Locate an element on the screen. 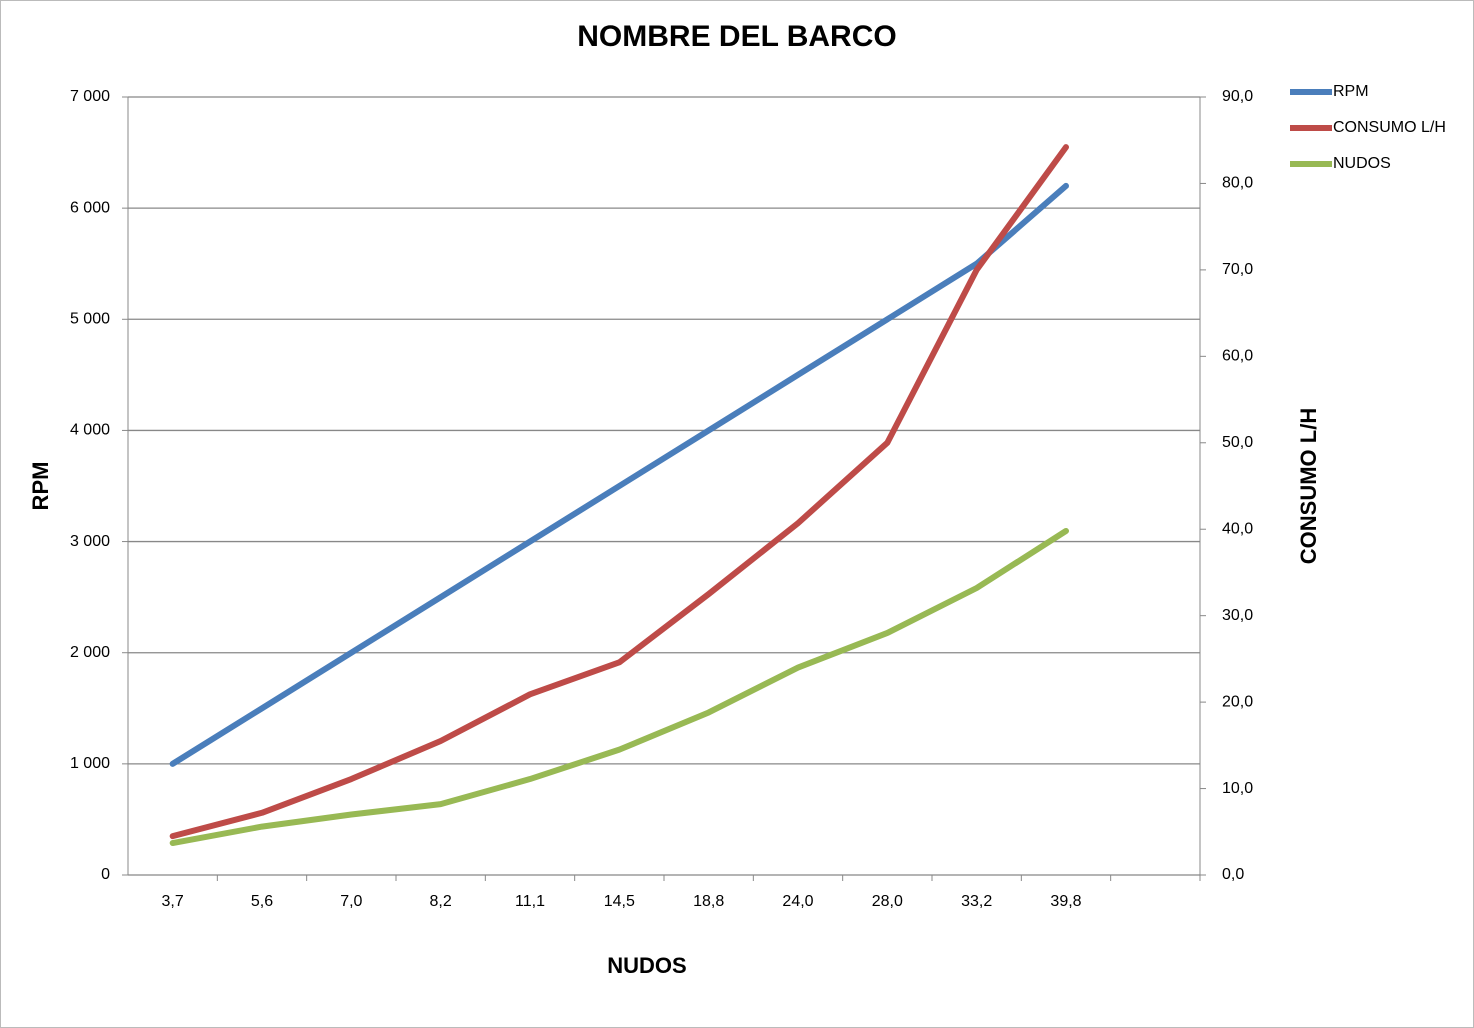 Image resolution: width=1474 pixels, height=1028 pixels. legend-label: RPM is located at coordinates (1351, 91).